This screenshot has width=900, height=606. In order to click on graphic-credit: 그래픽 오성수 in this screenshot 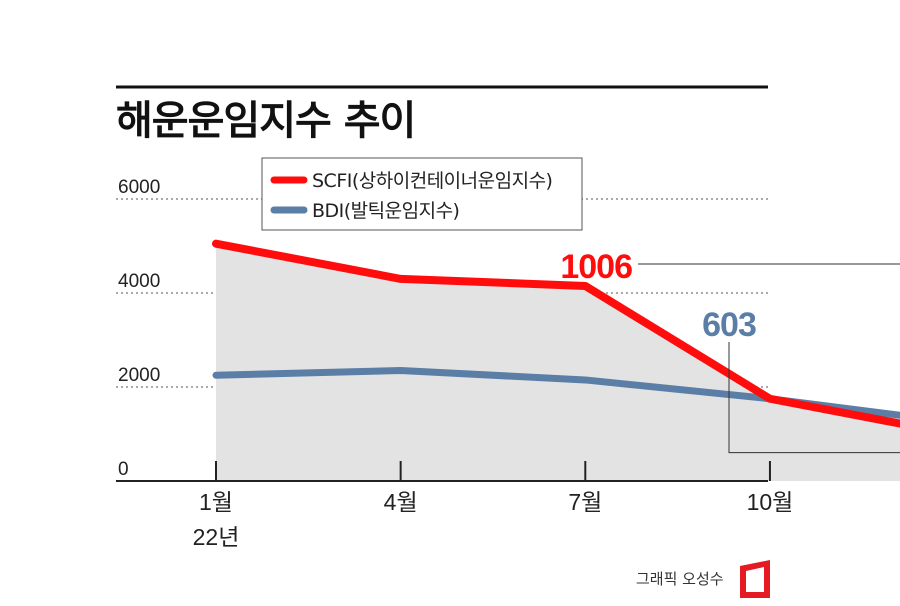, I will do `click(680, 579)`.